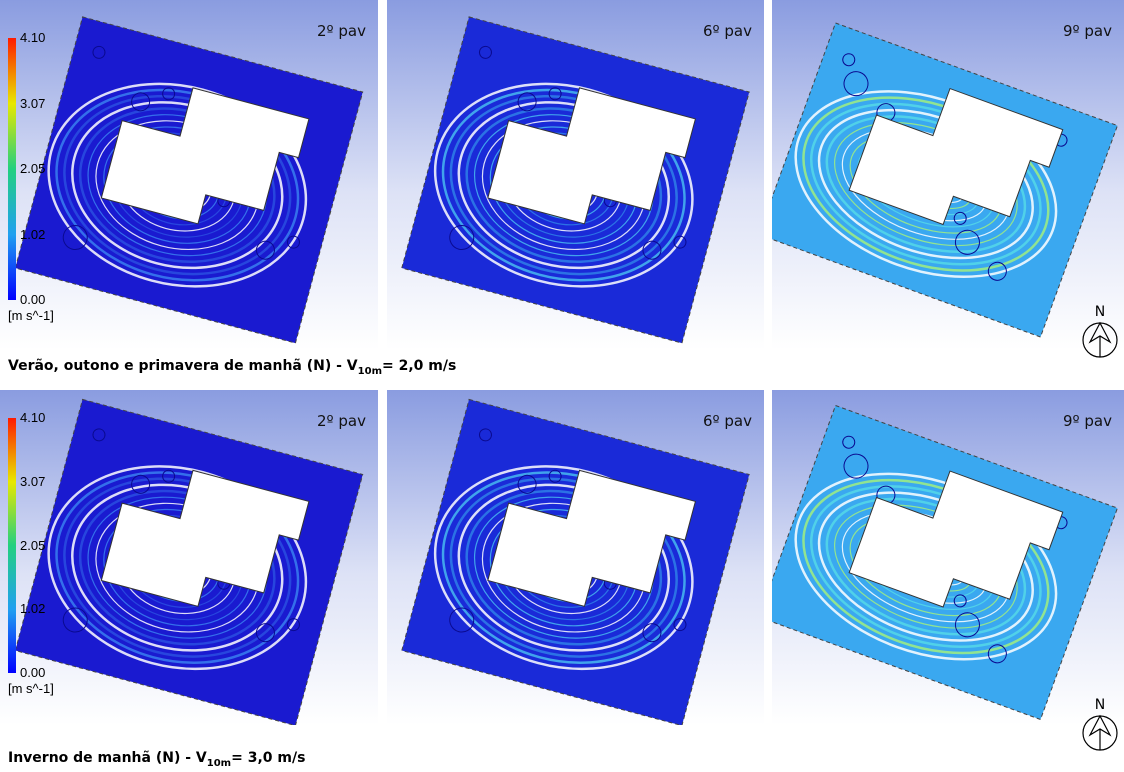 The width and height of the screenshot is (1124, 772). I want to click on panel: 2º pav 4.10 3.07 2.05 1.02 0.00 [m s^-1], so click(189, 557).